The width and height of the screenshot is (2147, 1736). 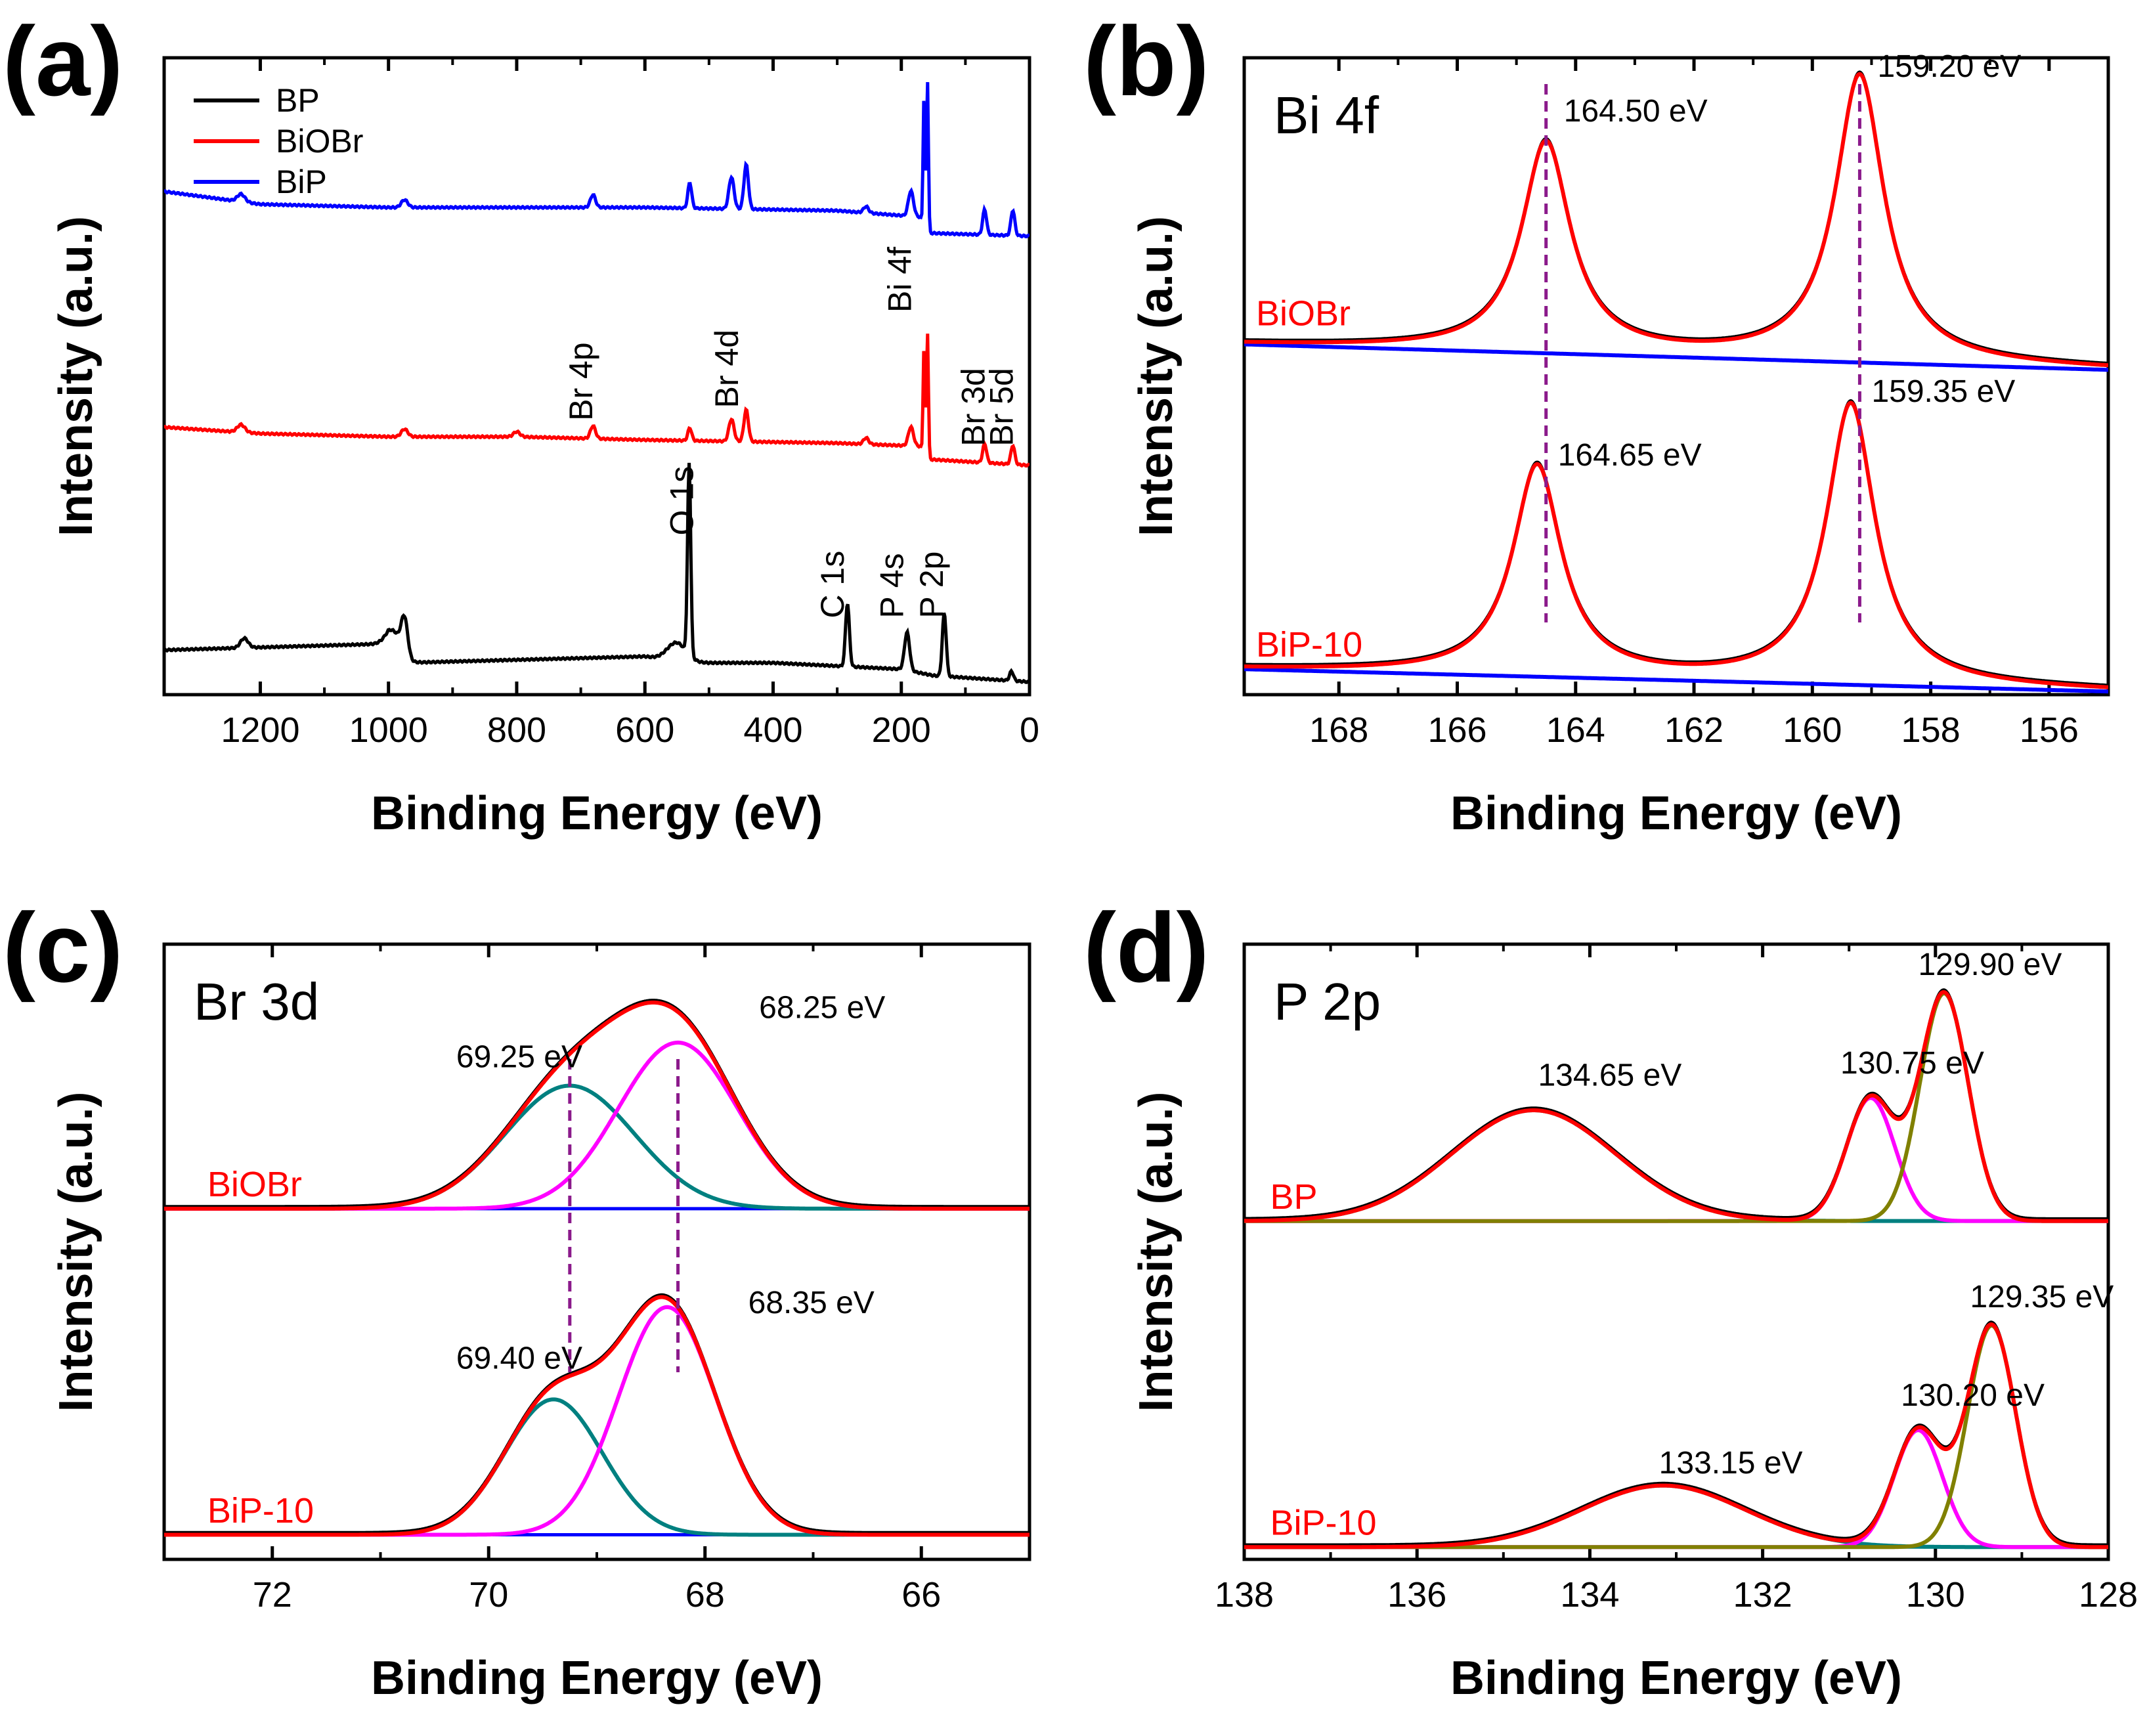 I want to click on fit-envelope-BiOBr, so click(x=1676, y=220).